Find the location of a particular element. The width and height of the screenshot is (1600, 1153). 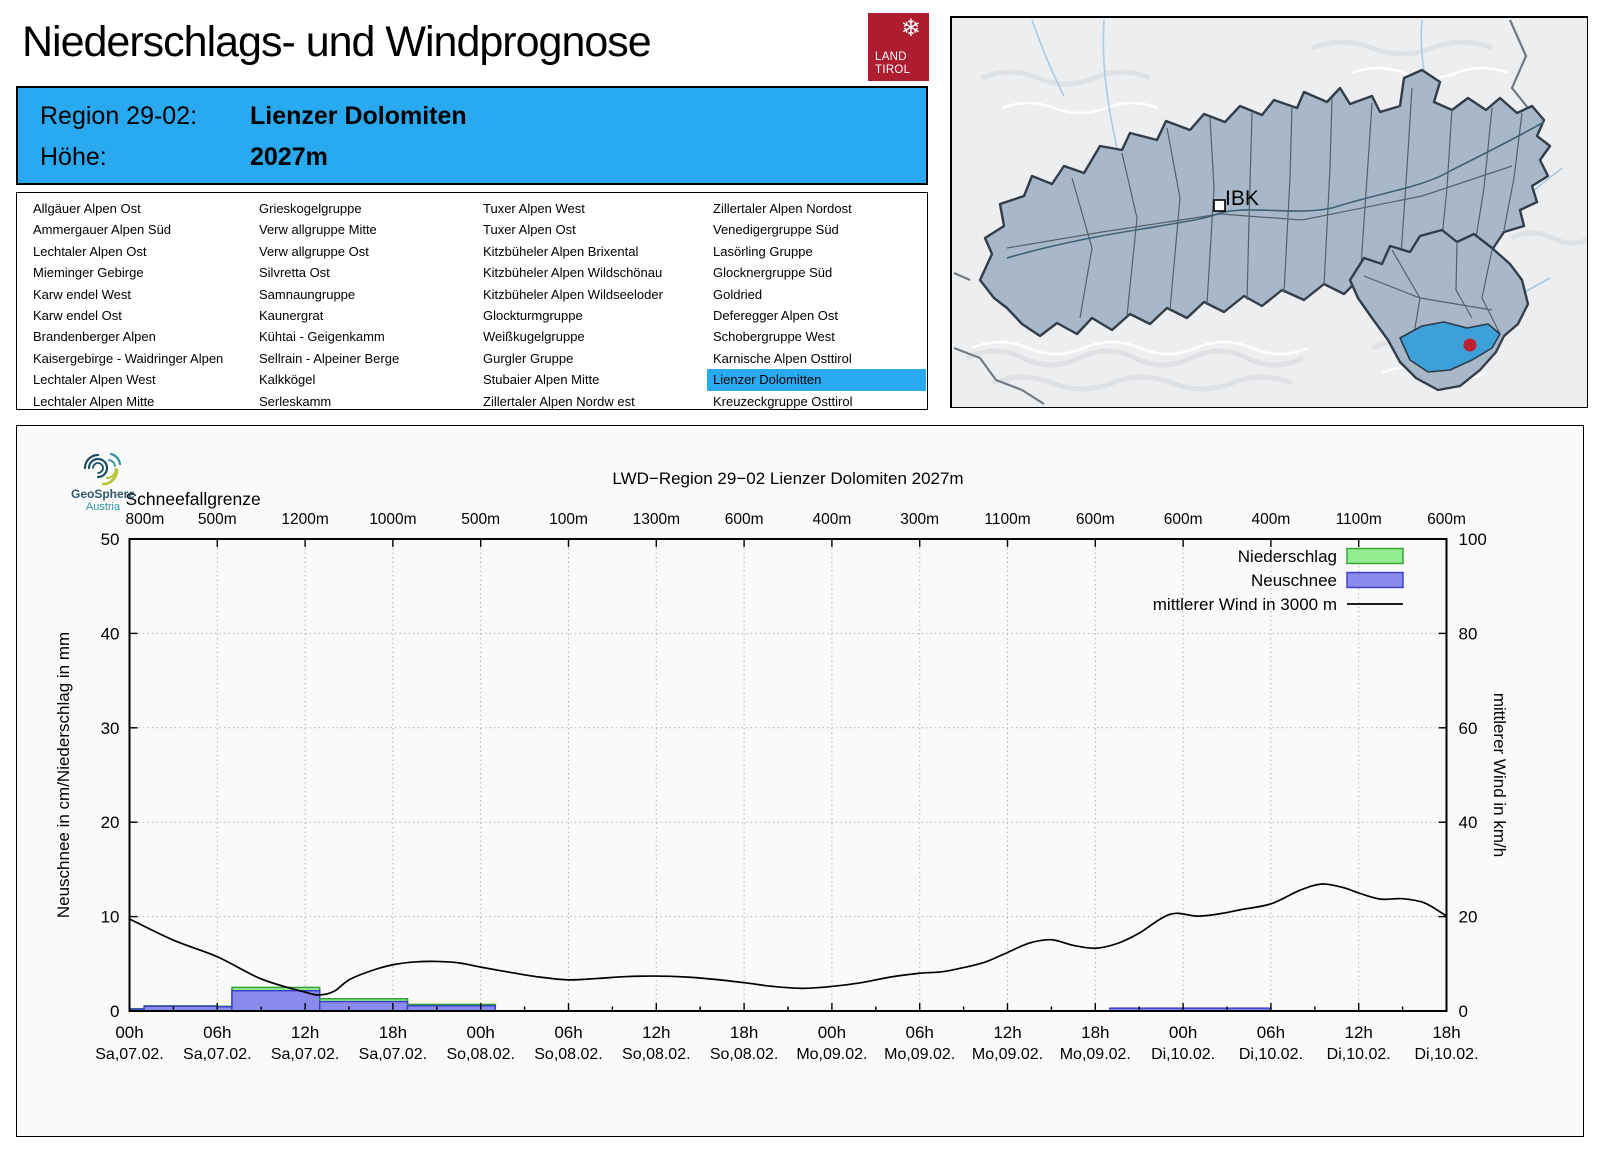

region-list-item: Karnische Alpen Osttirol is located at coordinates (782, 358).